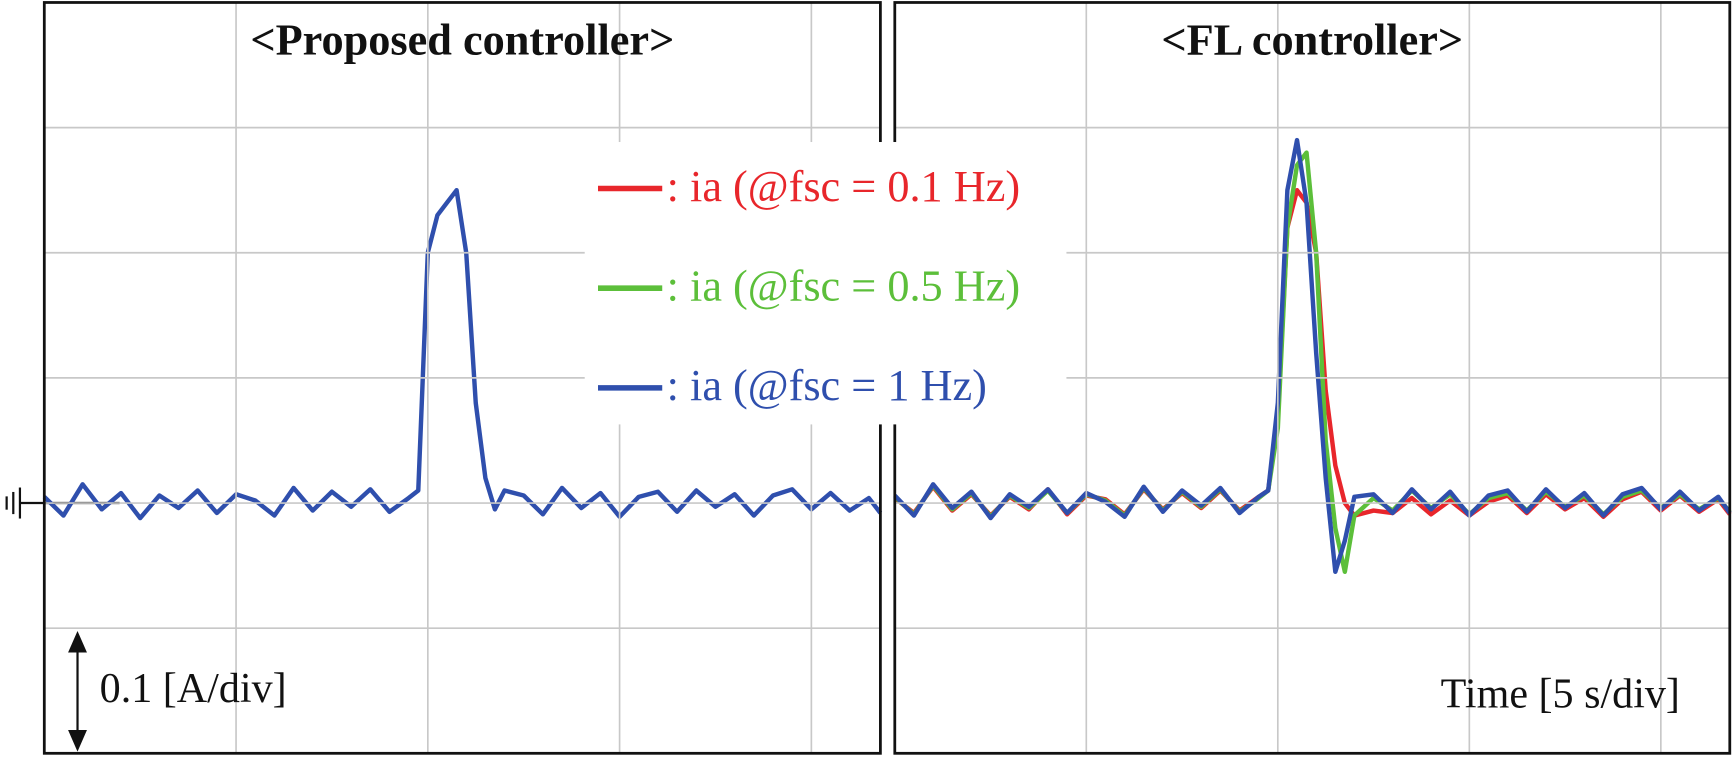  I want to click on panel-title: <Proposed controller>, so click(462, 40).